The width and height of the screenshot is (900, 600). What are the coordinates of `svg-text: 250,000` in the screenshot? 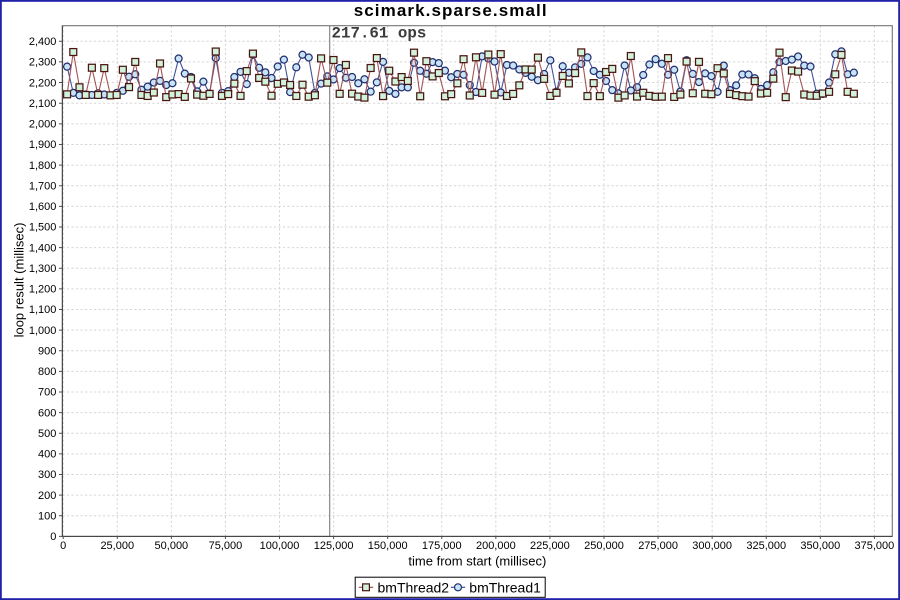 It's located at (604, 546).